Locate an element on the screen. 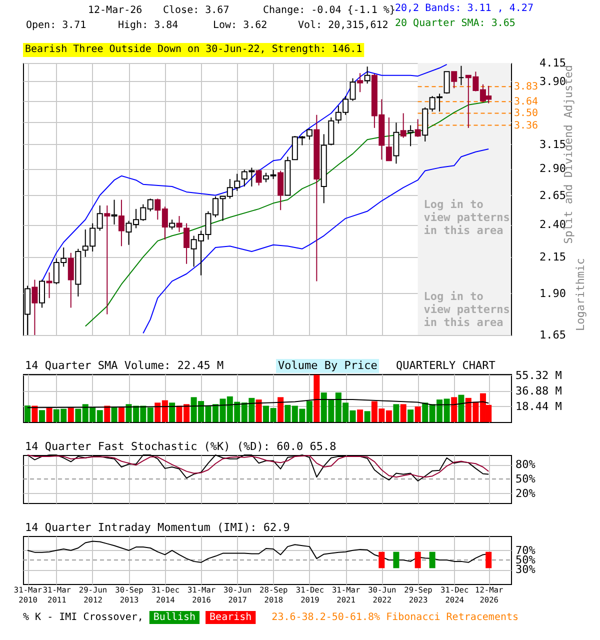 The height and width of the screenshot is (640, 600). text: Bullish is located at coordinates (174, 617).